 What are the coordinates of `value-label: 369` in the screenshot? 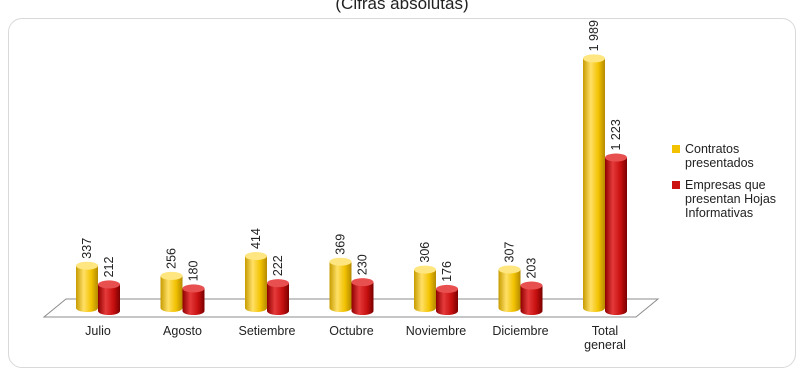 It's located at (341, 244).